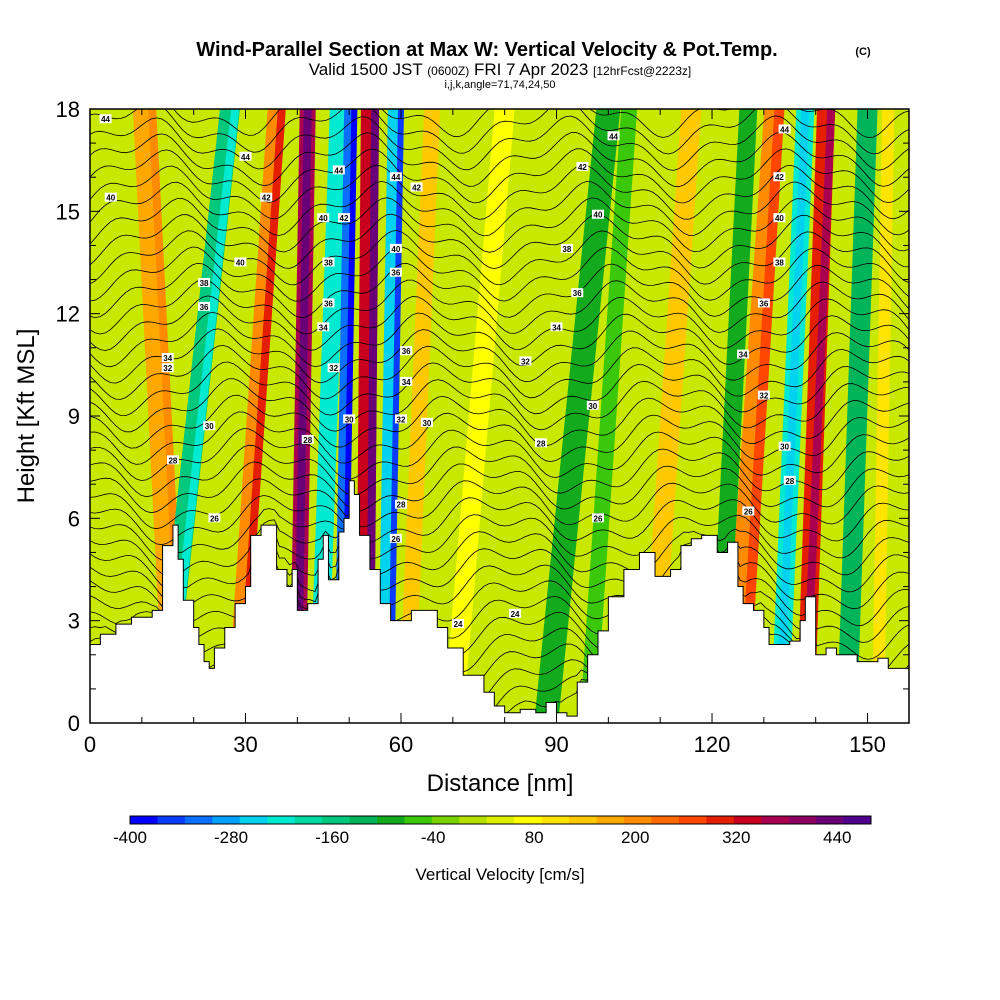  What do you see at coordinates (867, 744) in the screenshot?
I see `x-tick-label: 150` at bounding box center [867, 744].